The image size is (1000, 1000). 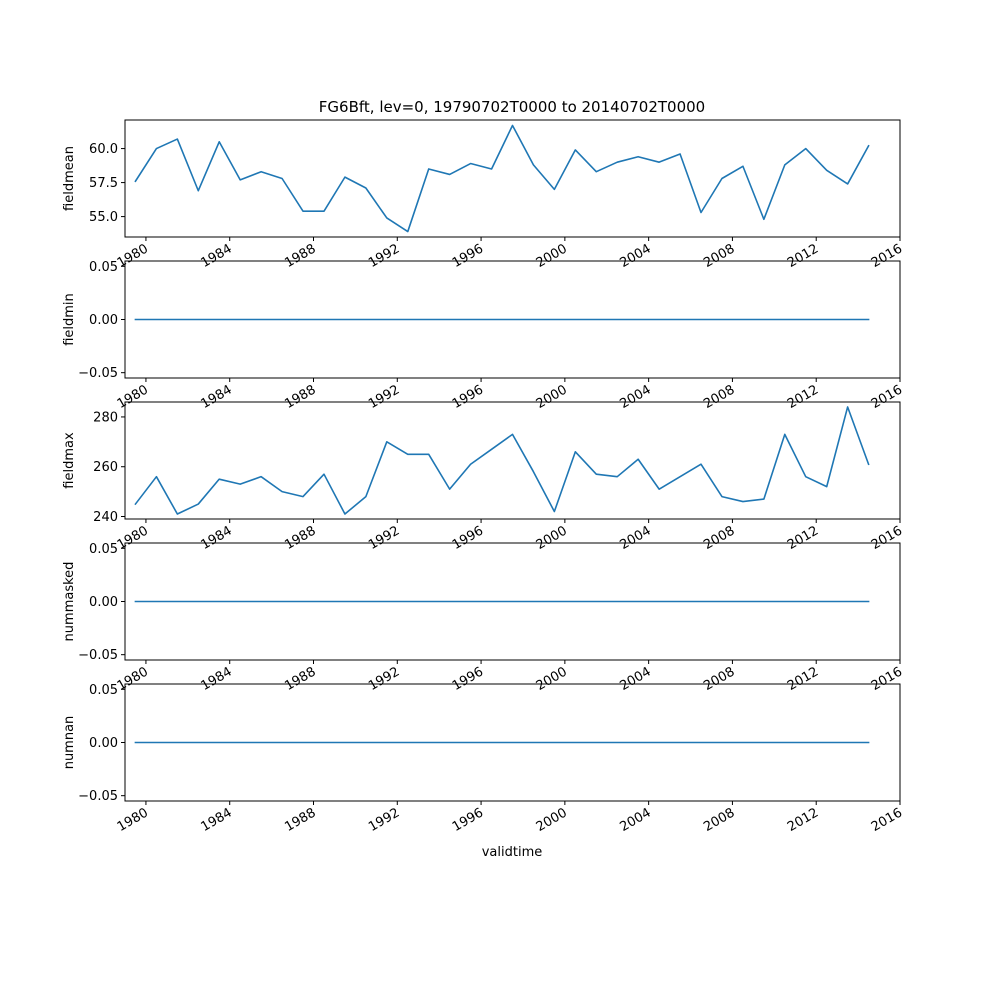 What do you see at coordinates (69, 460) in the screenshot?
I see `y-axis-label: fieldmax` at bounding box center [69, 460].